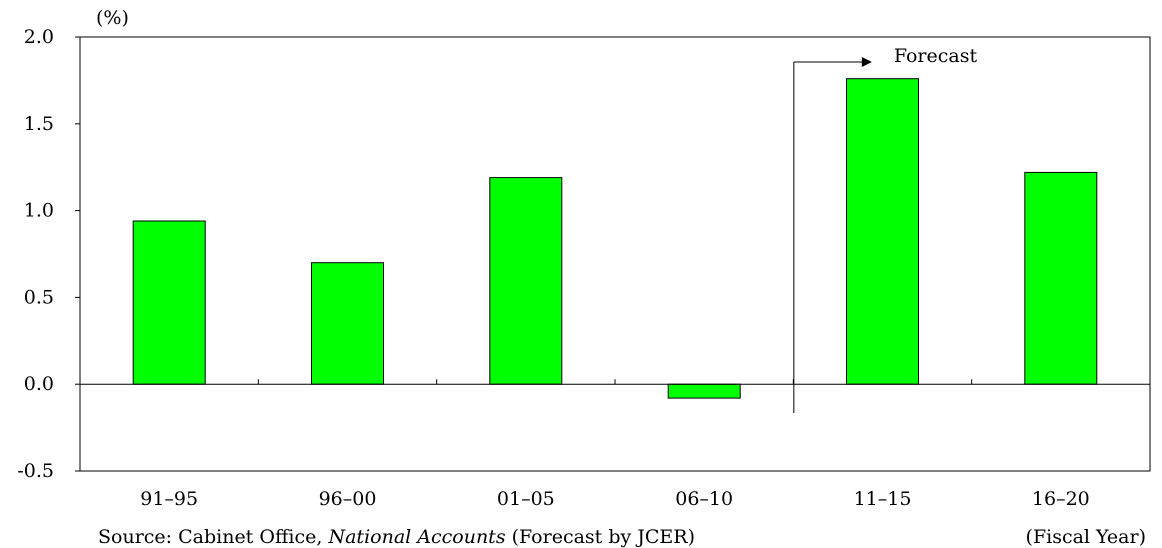  What do you see at coordinates (1085, 537) in the screenshot?
I see `x-axis-unit-label: (Fiscal Year)` at bounding box center [1085, 537].